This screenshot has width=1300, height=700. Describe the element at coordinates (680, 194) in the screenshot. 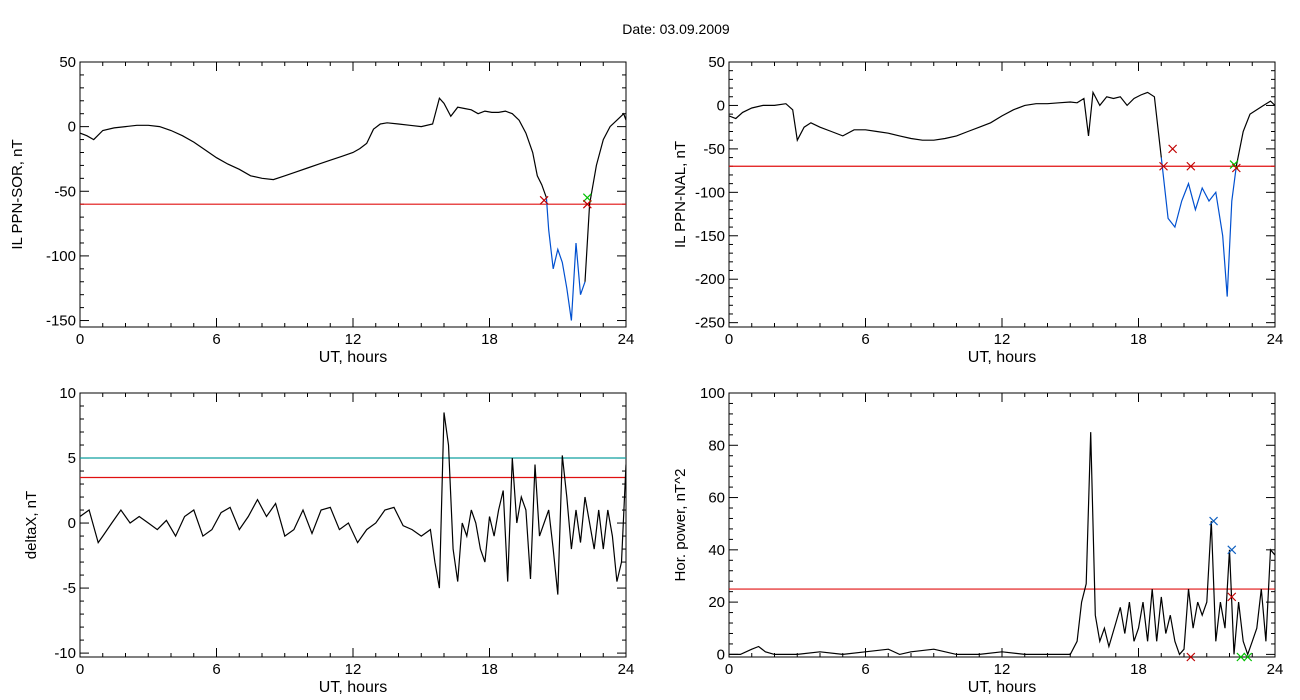

I see `y-axis-label: IL PPN-NAL, nT` at that location.